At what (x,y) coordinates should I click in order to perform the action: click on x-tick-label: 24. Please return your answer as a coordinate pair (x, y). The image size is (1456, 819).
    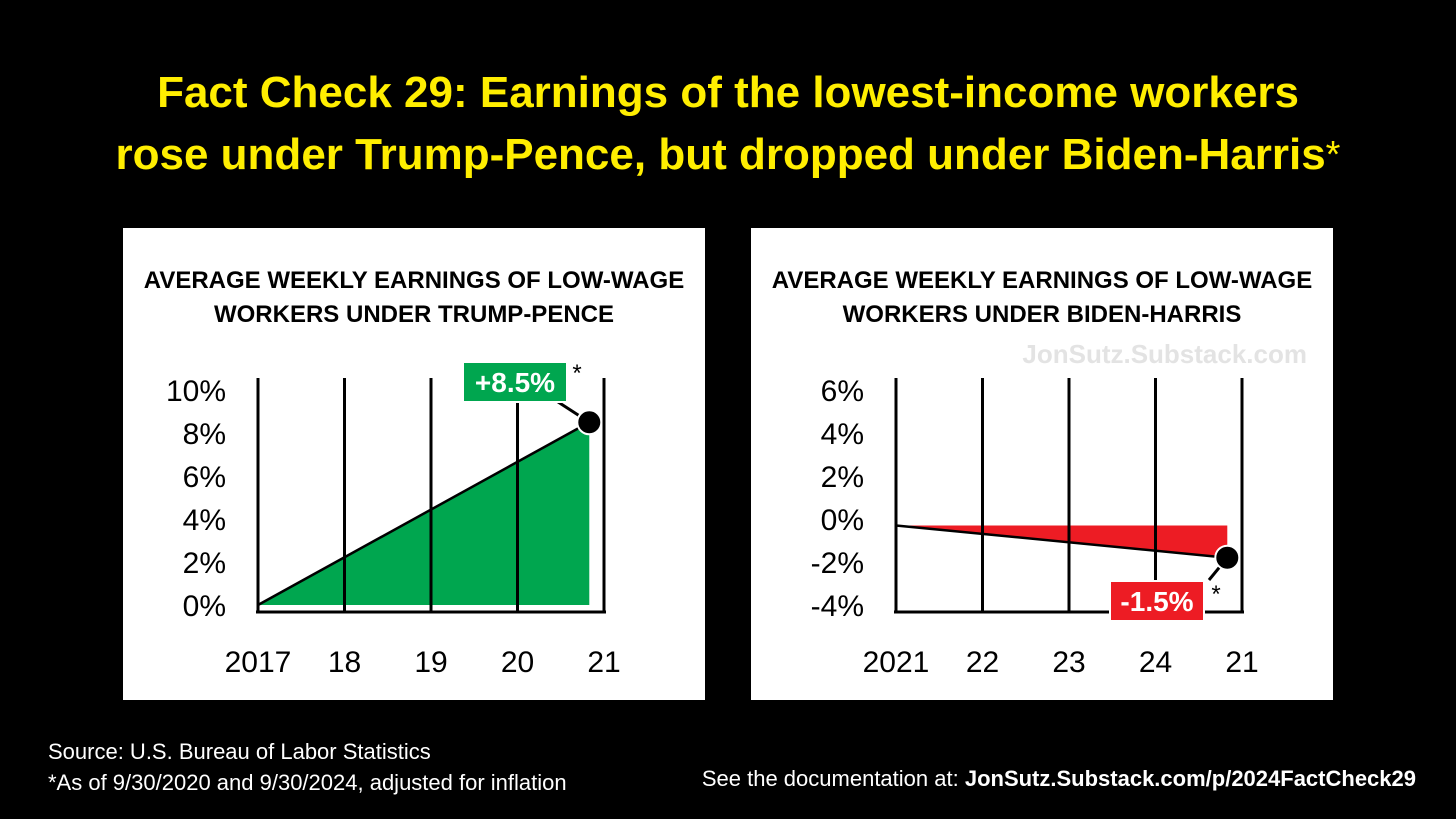
    Looking at the image, I should click on (1155, 662).